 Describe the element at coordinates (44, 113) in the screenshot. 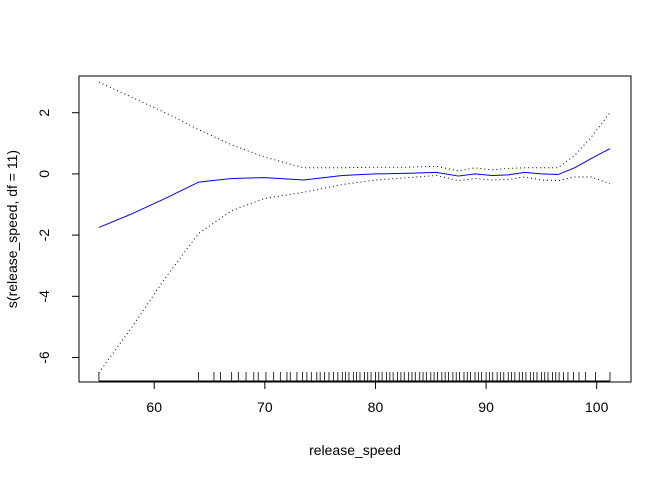

I see `y-tick-label: 2` at that location.